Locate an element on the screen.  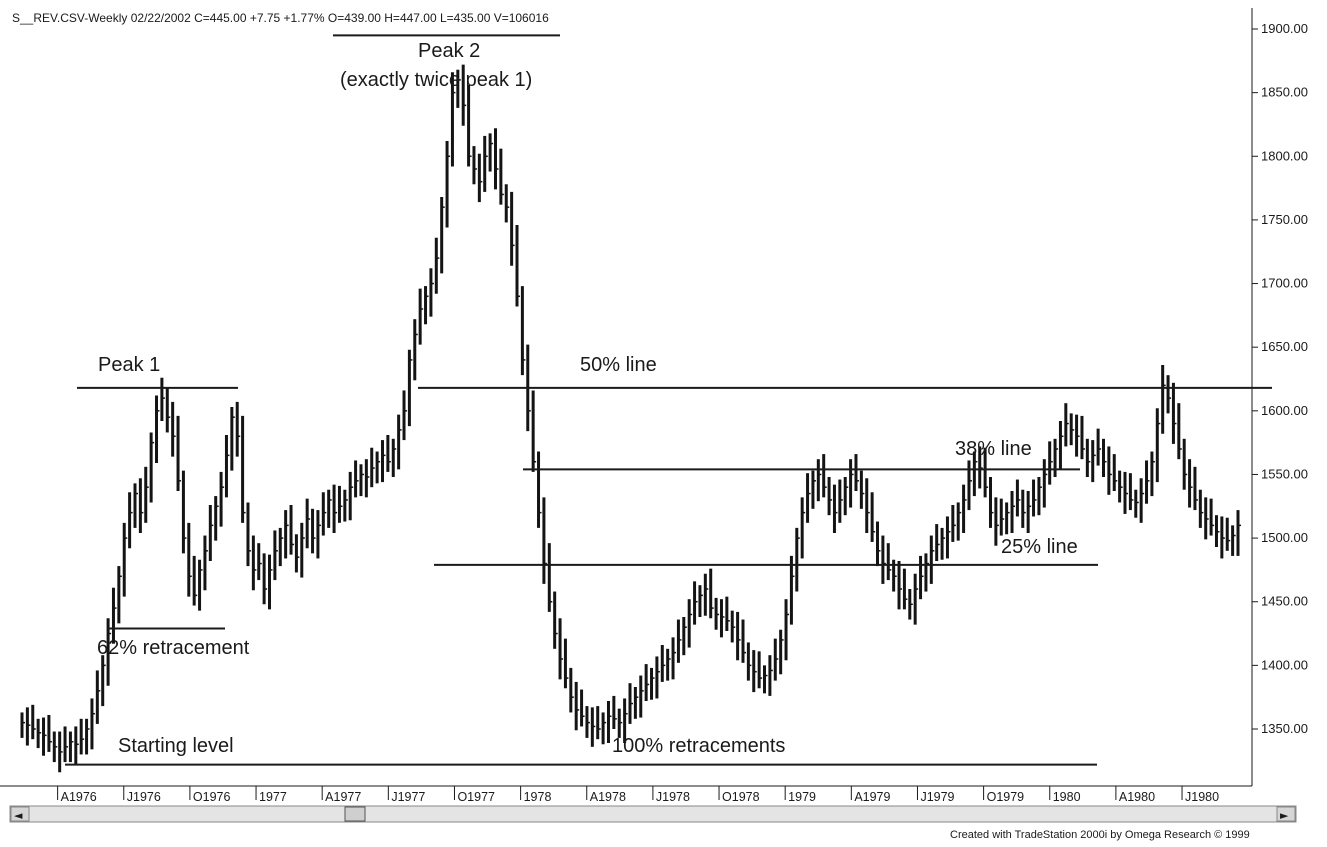
x-tick-label: J1978 is located at coordinates (673, 797).